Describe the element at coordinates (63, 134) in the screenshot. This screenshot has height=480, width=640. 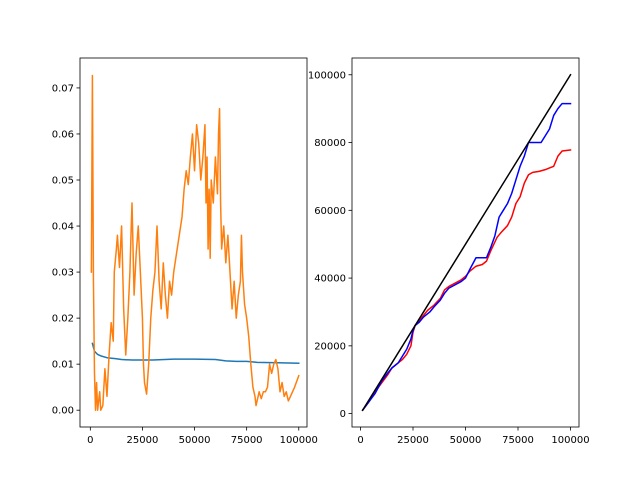
I see `y-tick-label: 0.06` at that location.